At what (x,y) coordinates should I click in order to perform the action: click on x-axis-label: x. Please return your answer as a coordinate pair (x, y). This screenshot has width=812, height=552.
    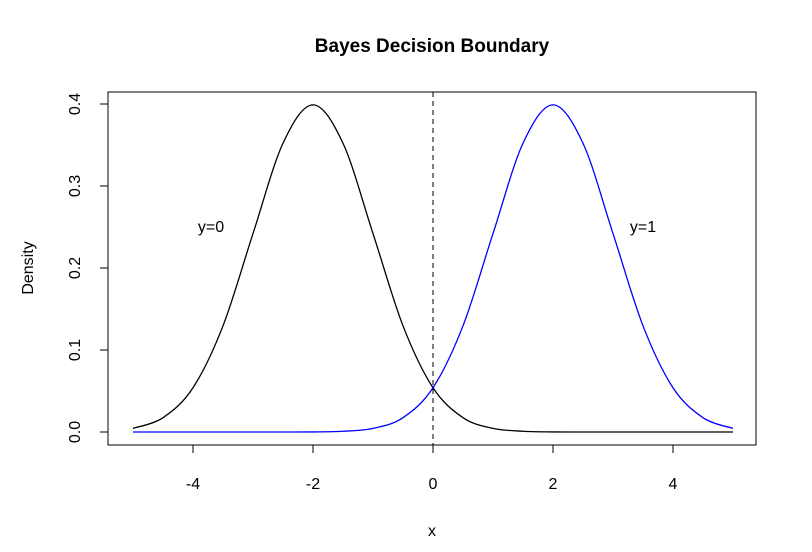
    Looking at the image, I should click on (432, 531).